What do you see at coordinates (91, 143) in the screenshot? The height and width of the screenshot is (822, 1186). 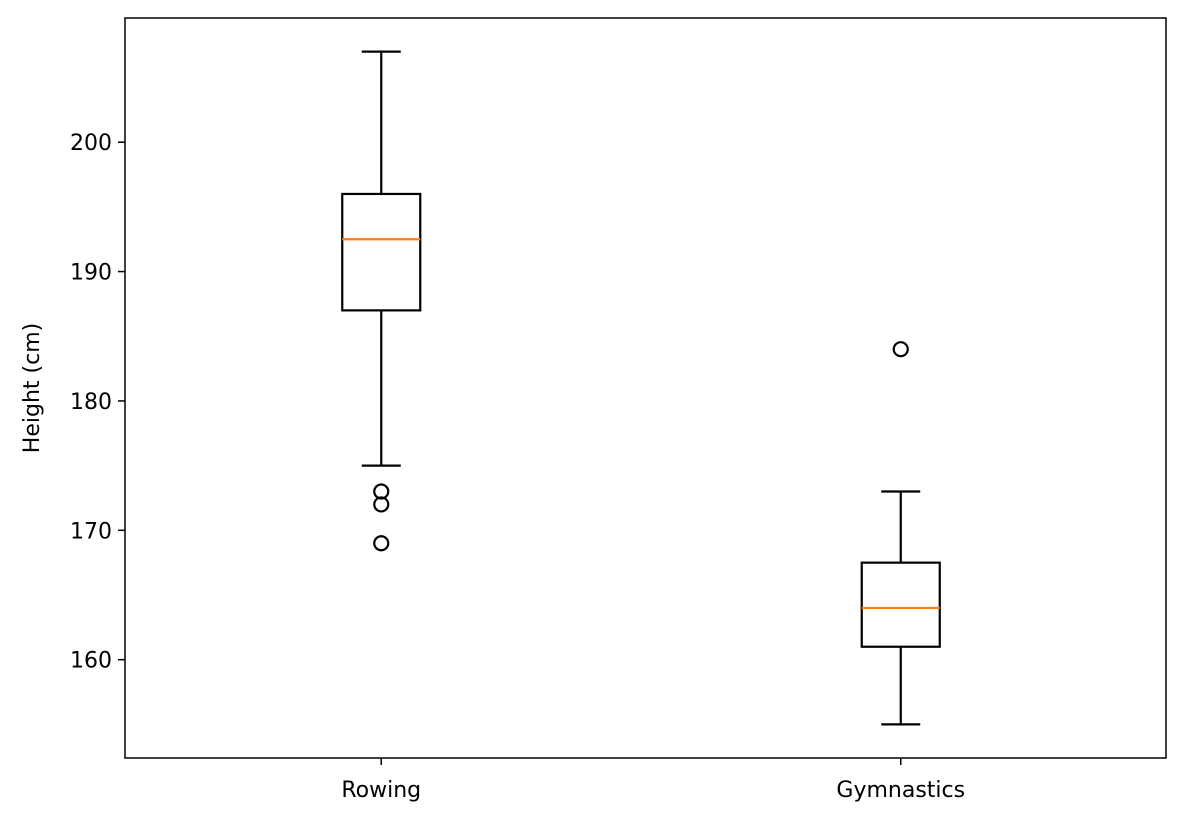 I see `y-tick-label: 200` at bounding box center [91, 143].